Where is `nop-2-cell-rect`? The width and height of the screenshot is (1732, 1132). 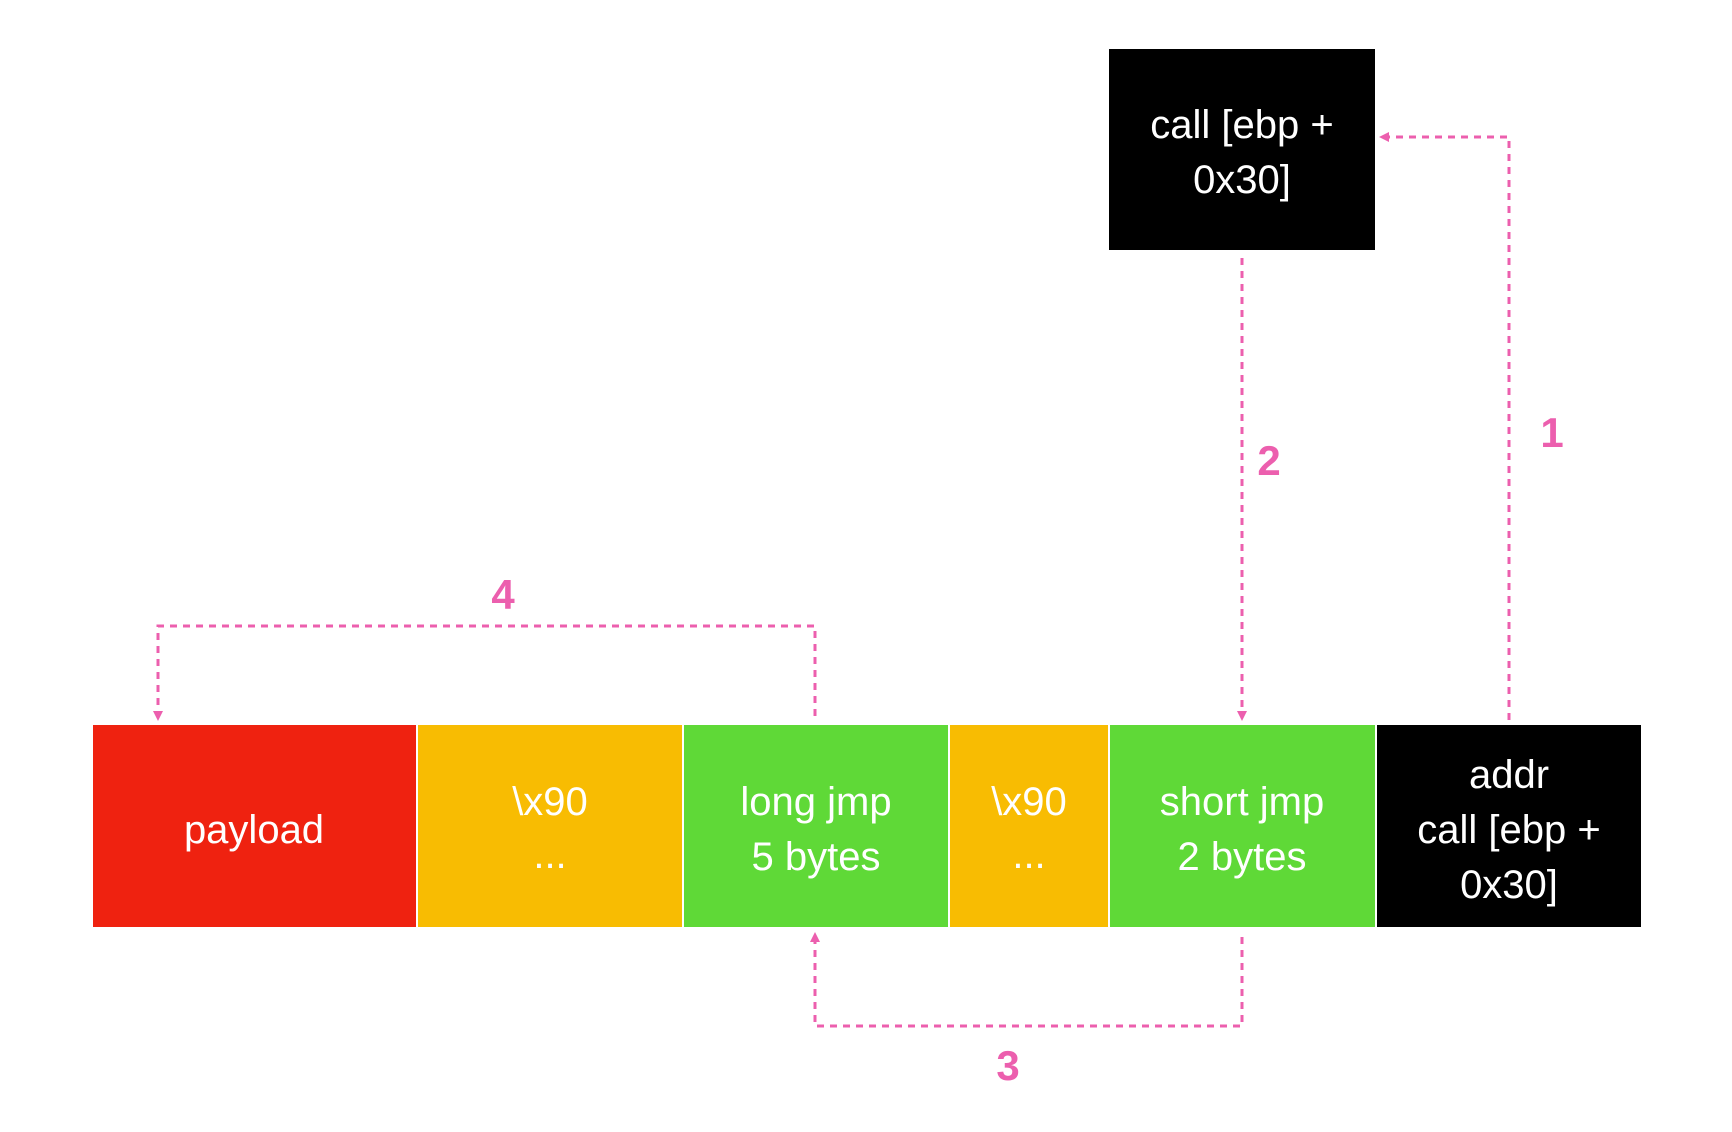 nop-2-cell-rect is located at coordinates (1029, 826).